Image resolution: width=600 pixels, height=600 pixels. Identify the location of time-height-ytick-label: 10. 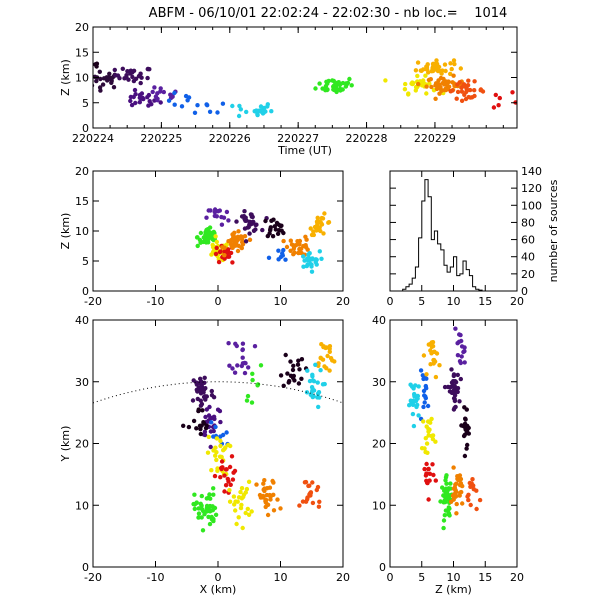
(82, 78).